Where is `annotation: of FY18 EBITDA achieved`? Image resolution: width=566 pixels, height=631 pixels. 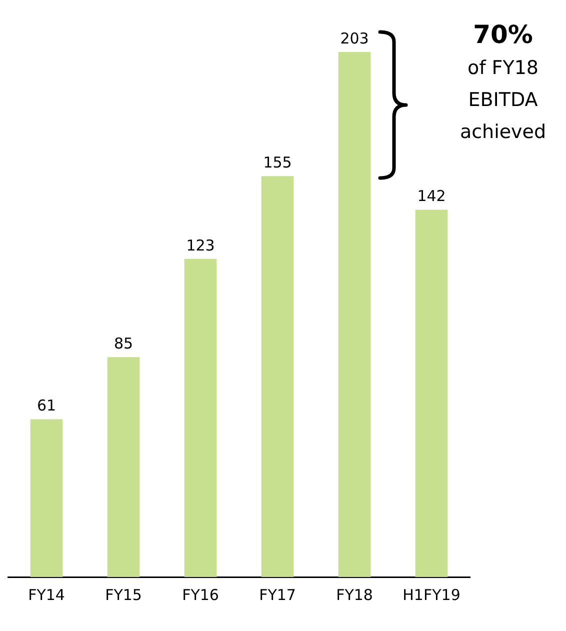 annotation: of FY18 EBITDA achieved is located at coordinates (503, 100).